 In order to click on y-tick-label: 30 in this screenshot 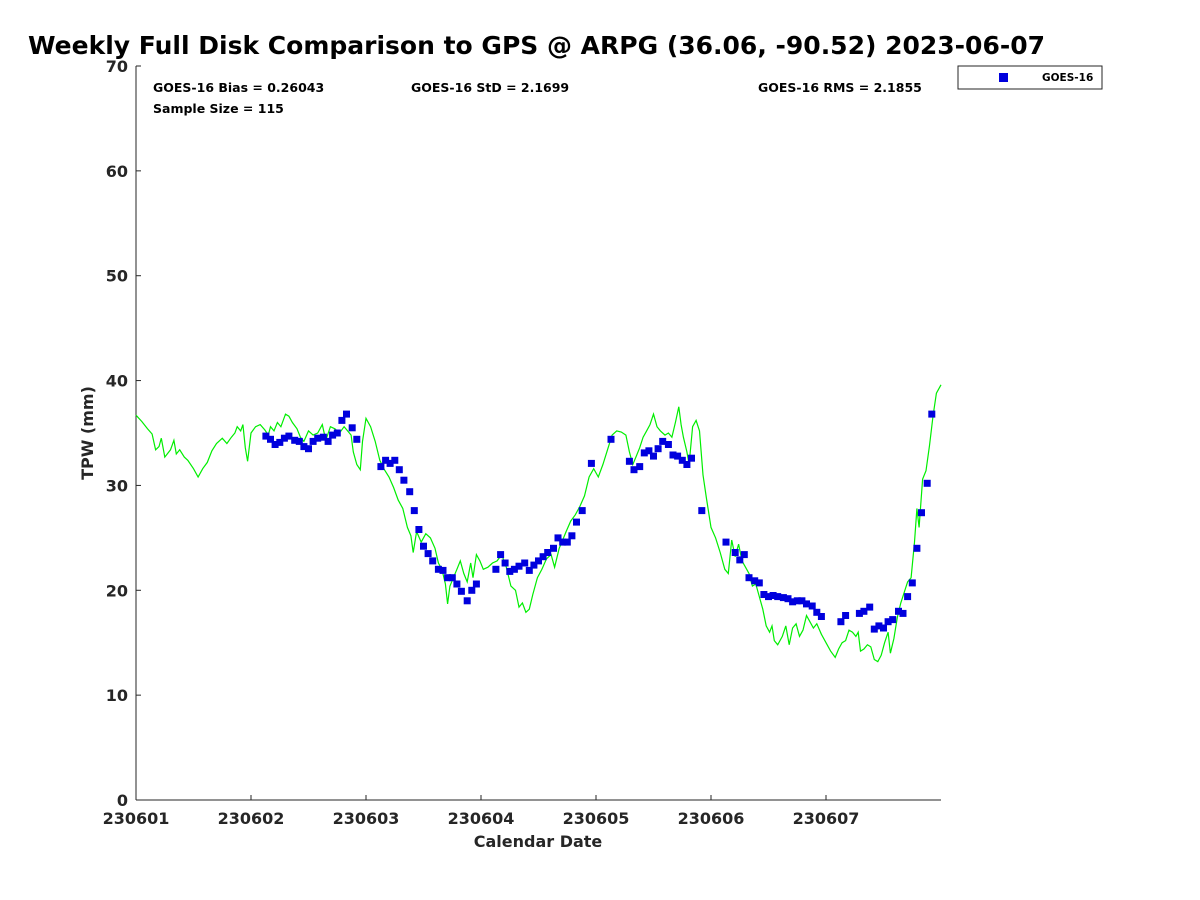, I will do `click(117, 485)`.